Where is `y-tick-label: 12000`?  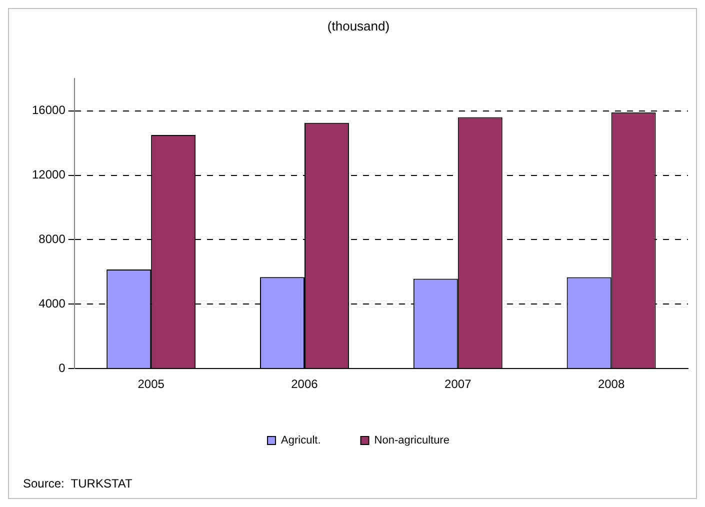
y-tick-label: 12000 is located at coordinates (49, 175).